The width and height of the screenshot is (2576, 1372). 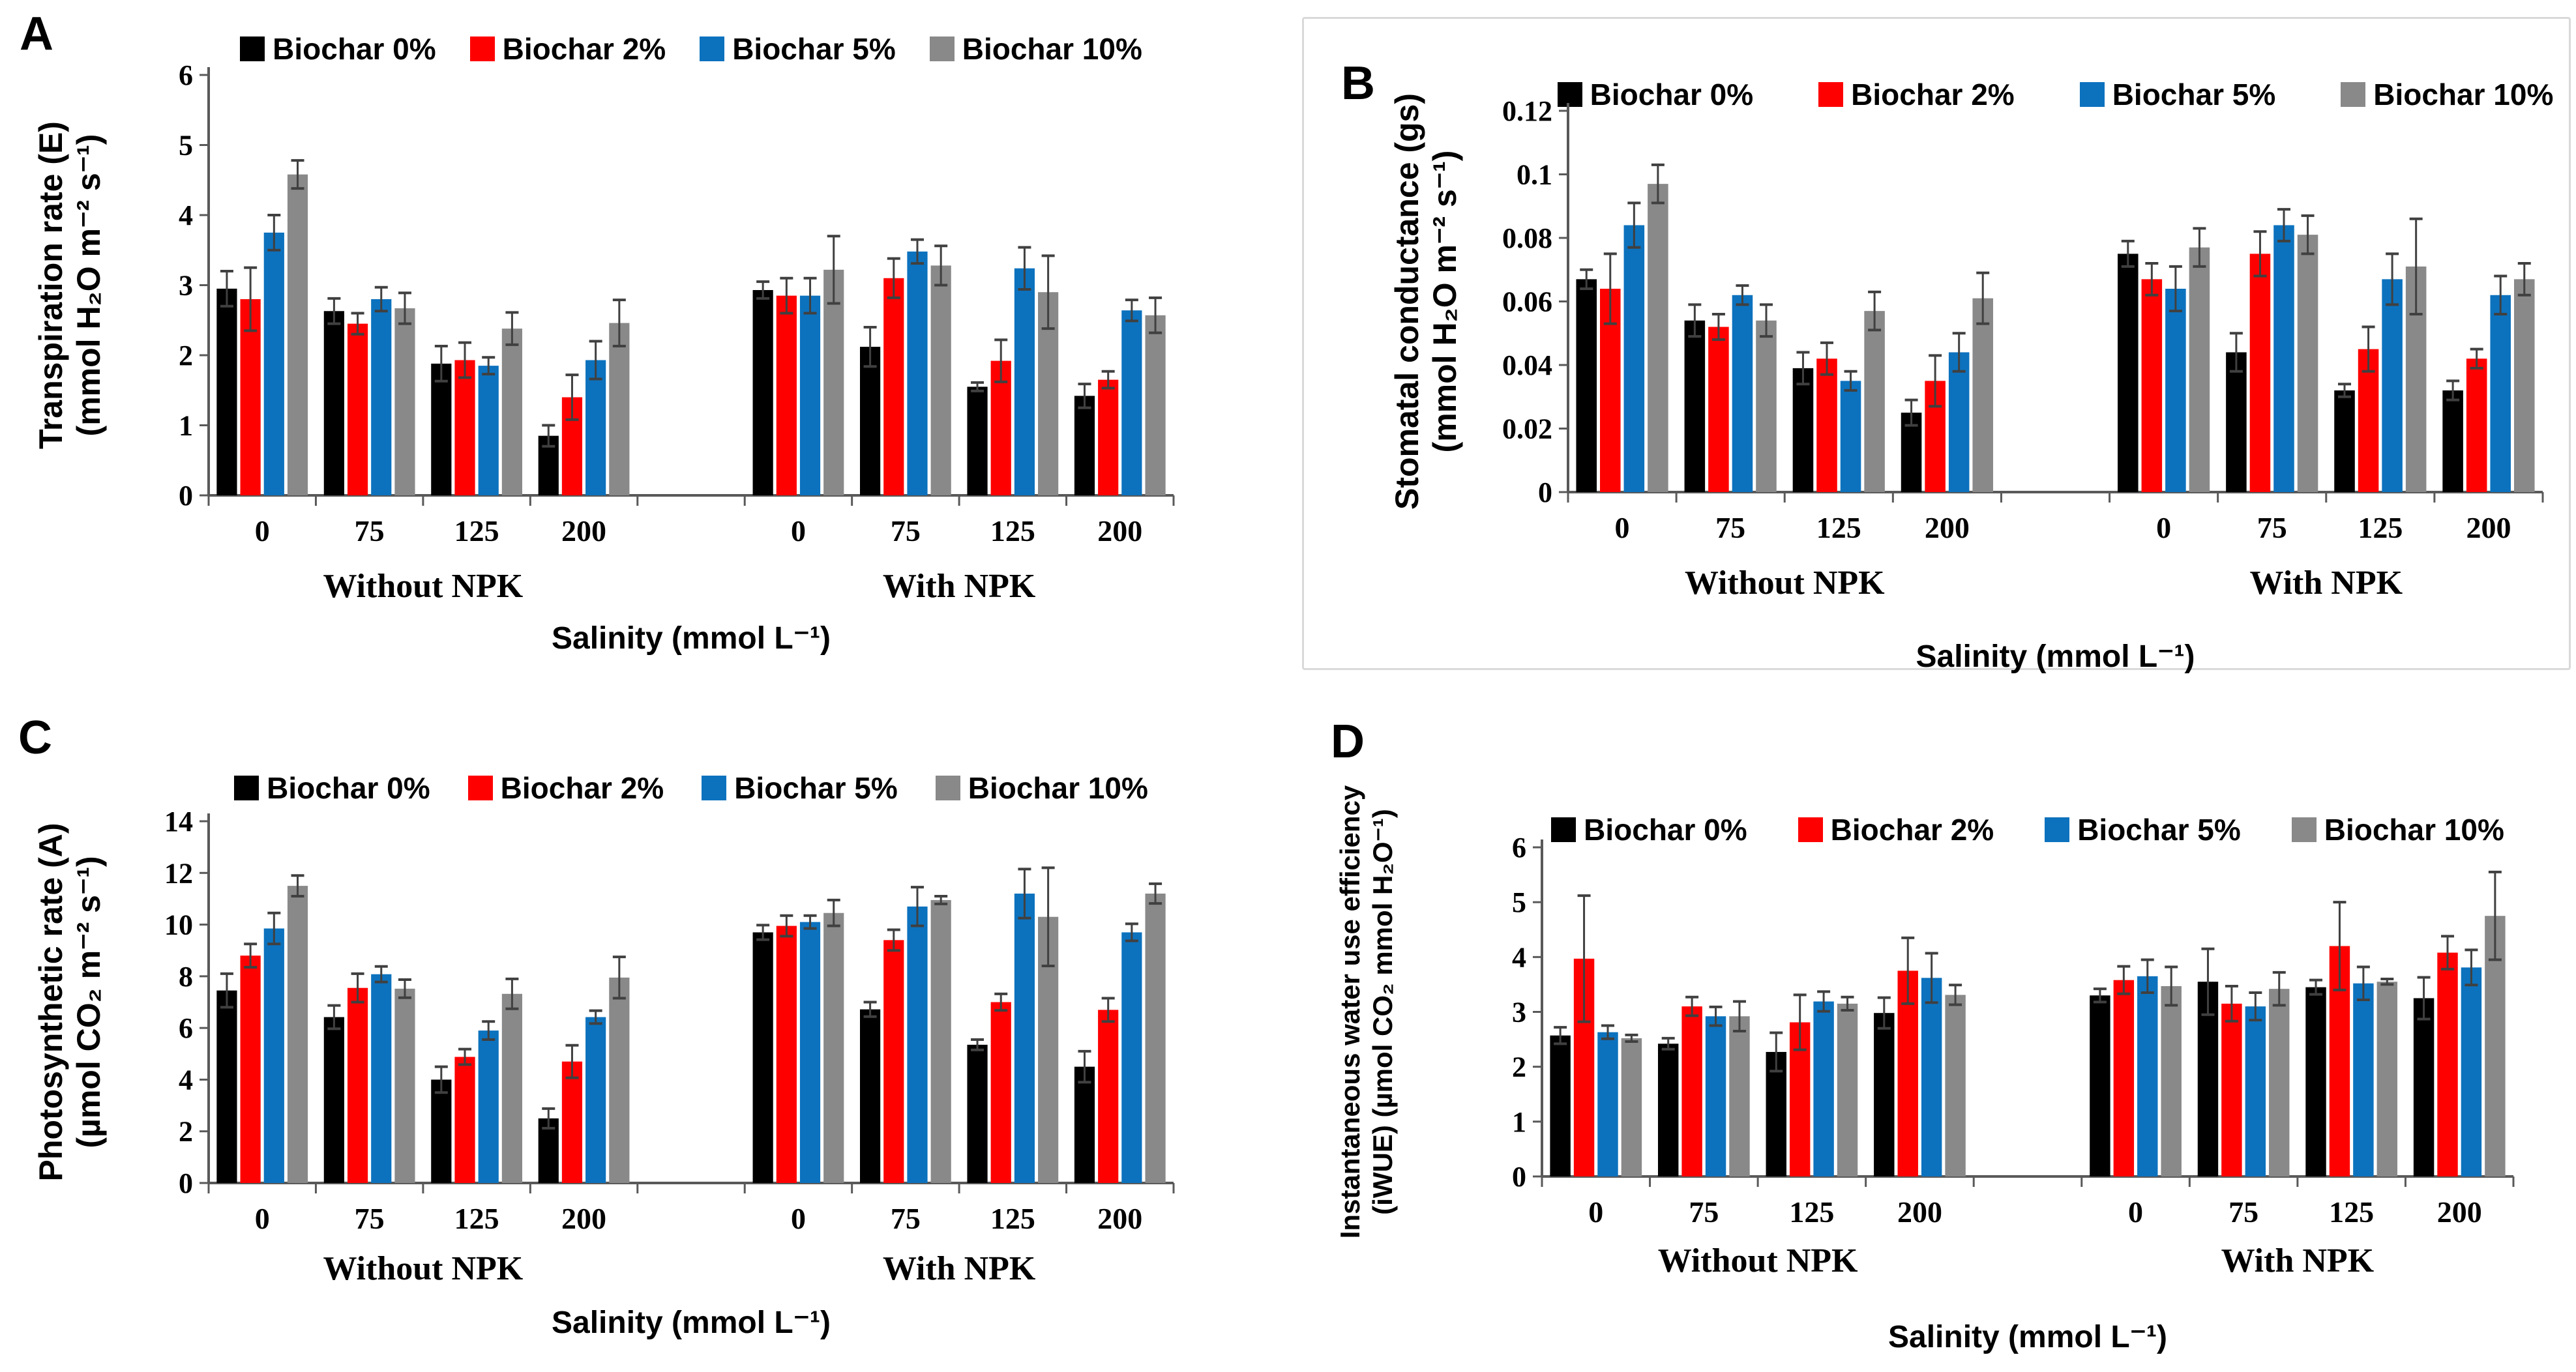 What do you see at coordinates (1519, 902) in the screenshot?
I see `y-tick-label: 5` at bounding box center [1519, 902].